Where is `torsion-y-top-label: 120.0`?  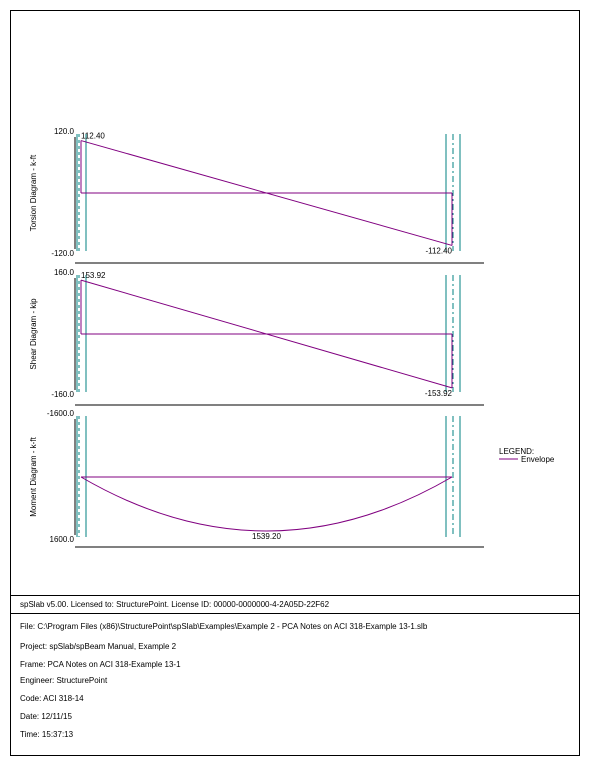 torsion-y-top-label: 120.0 is located at coordinates (64, 131).